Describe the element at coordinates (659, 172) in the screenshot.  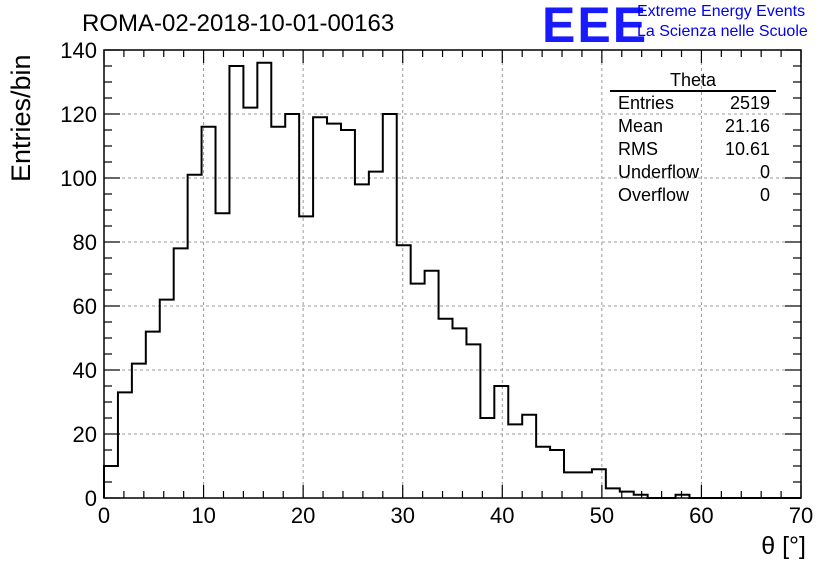
I see `stats-key: Underflow` at that location.